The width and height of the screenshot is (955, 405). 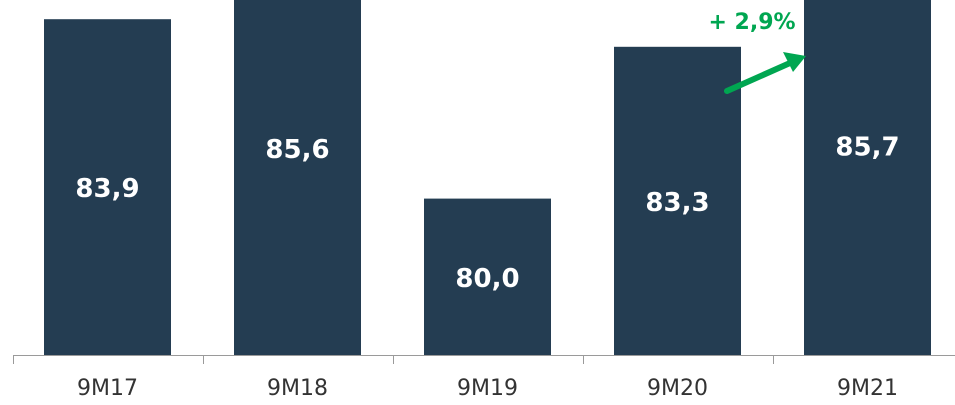 What do you see at coordinates (297, 150) in the screenshot?
I see `bar-value-label: 85,6` at bounding box center [297, 150].